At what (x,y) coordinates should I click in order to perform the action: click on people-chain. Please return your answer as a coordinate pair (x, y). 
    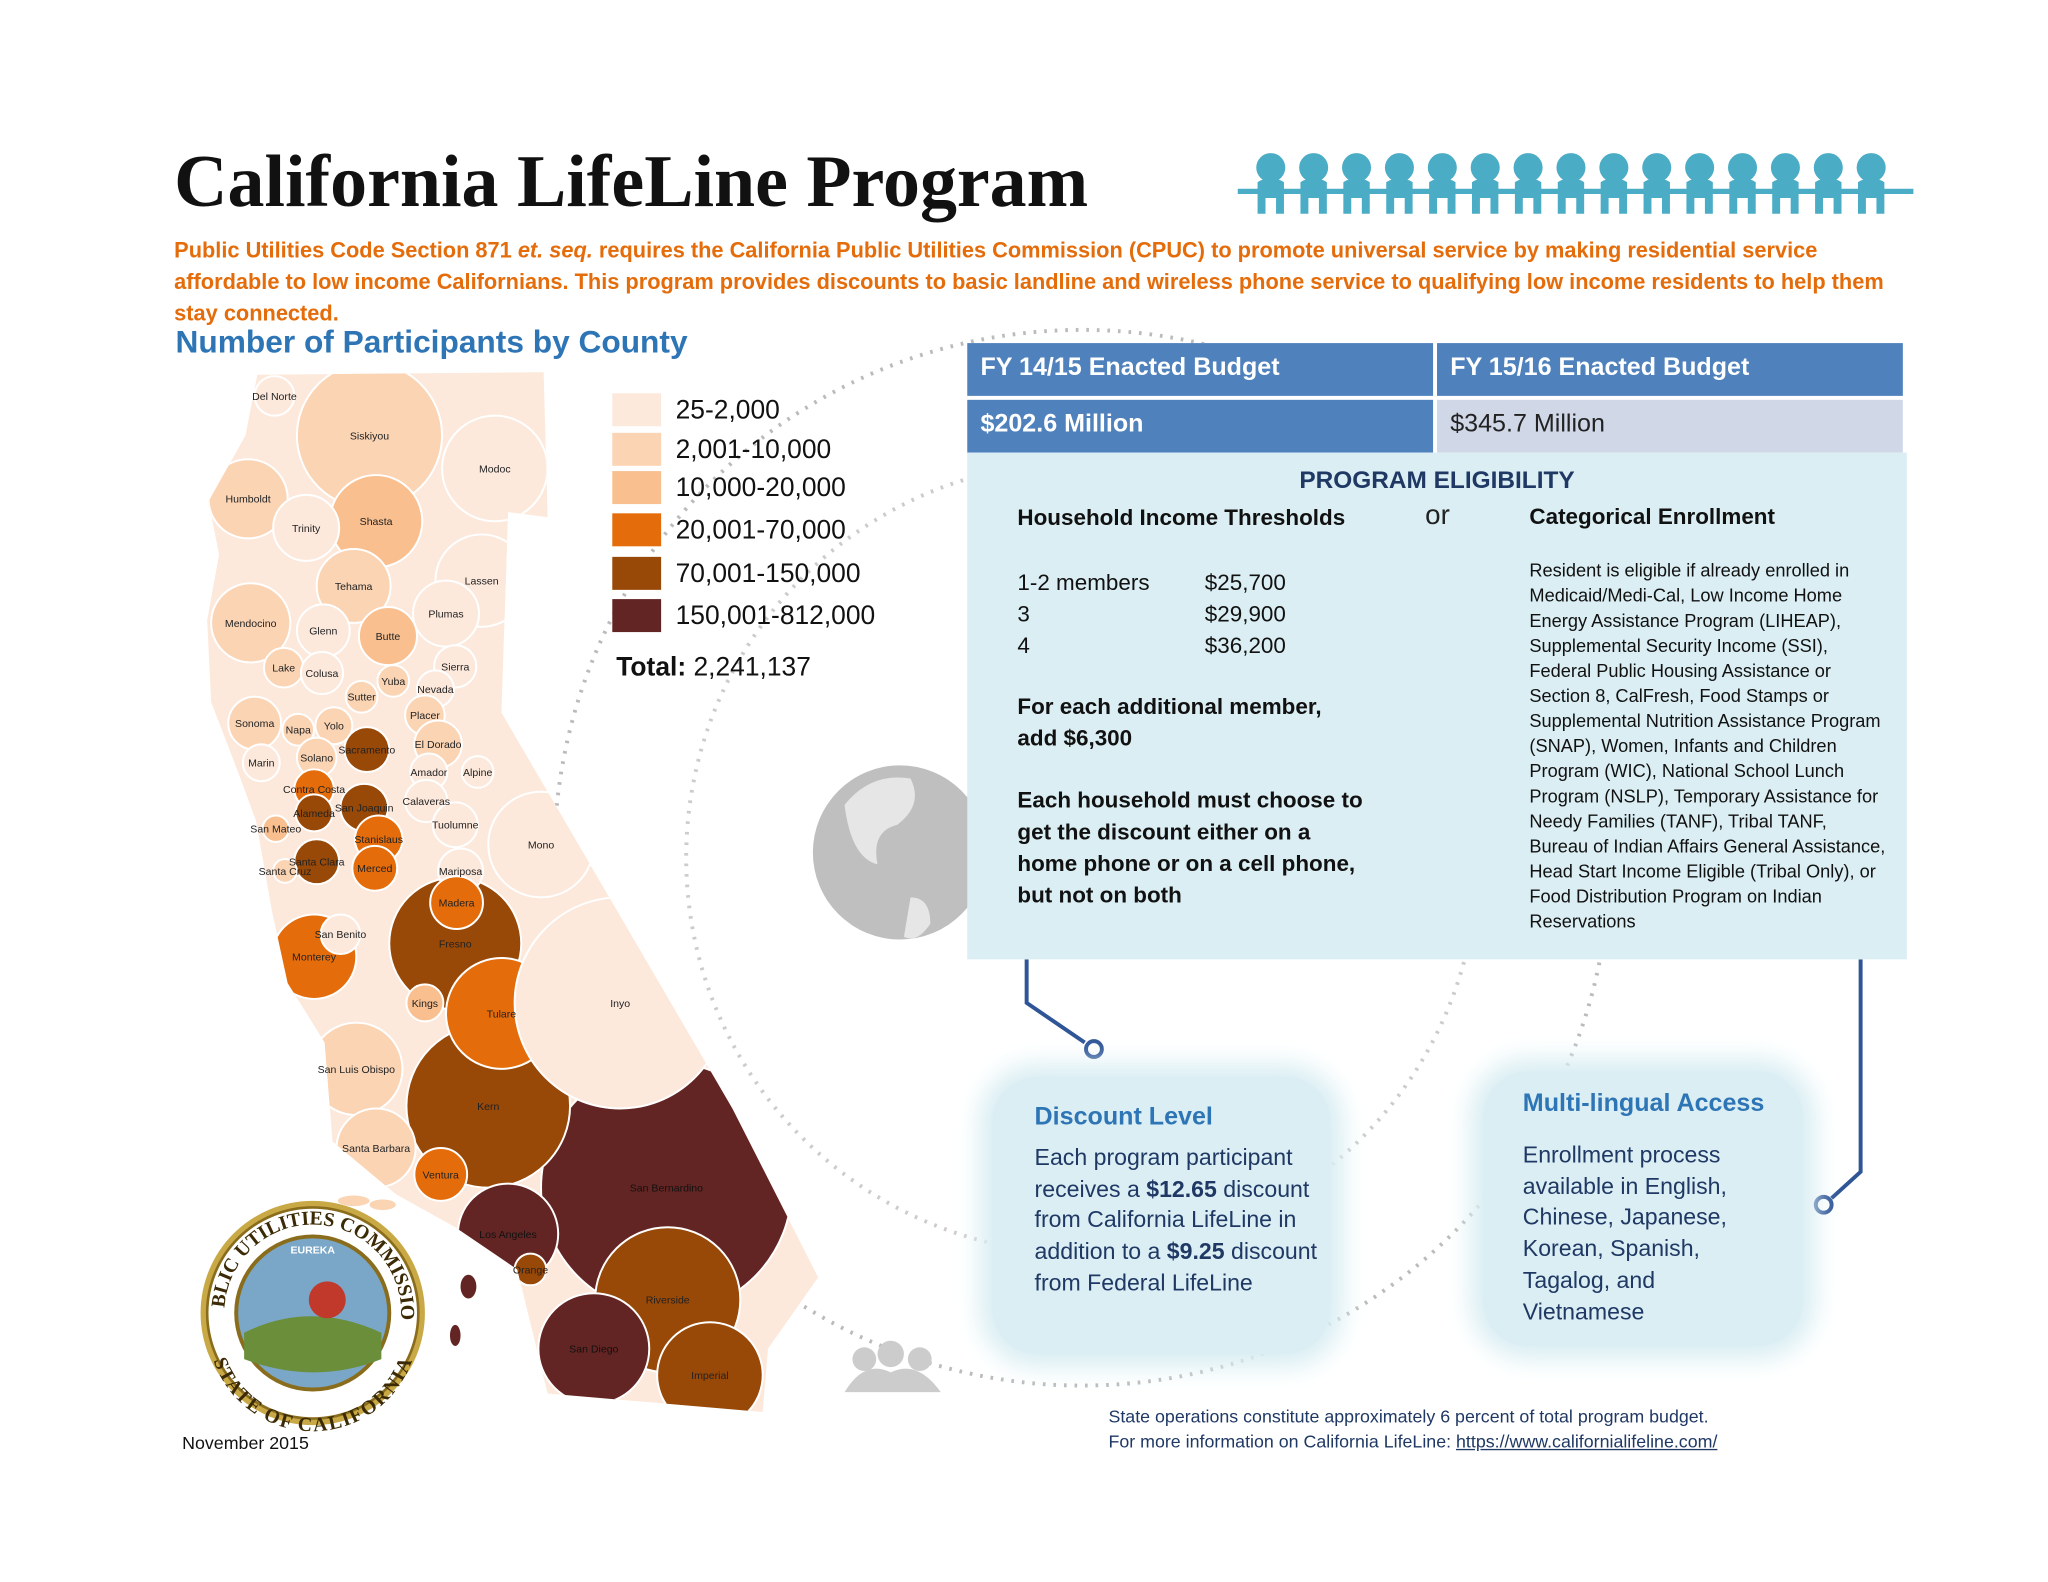
    Looking at the image, I should click on (1575, 183).